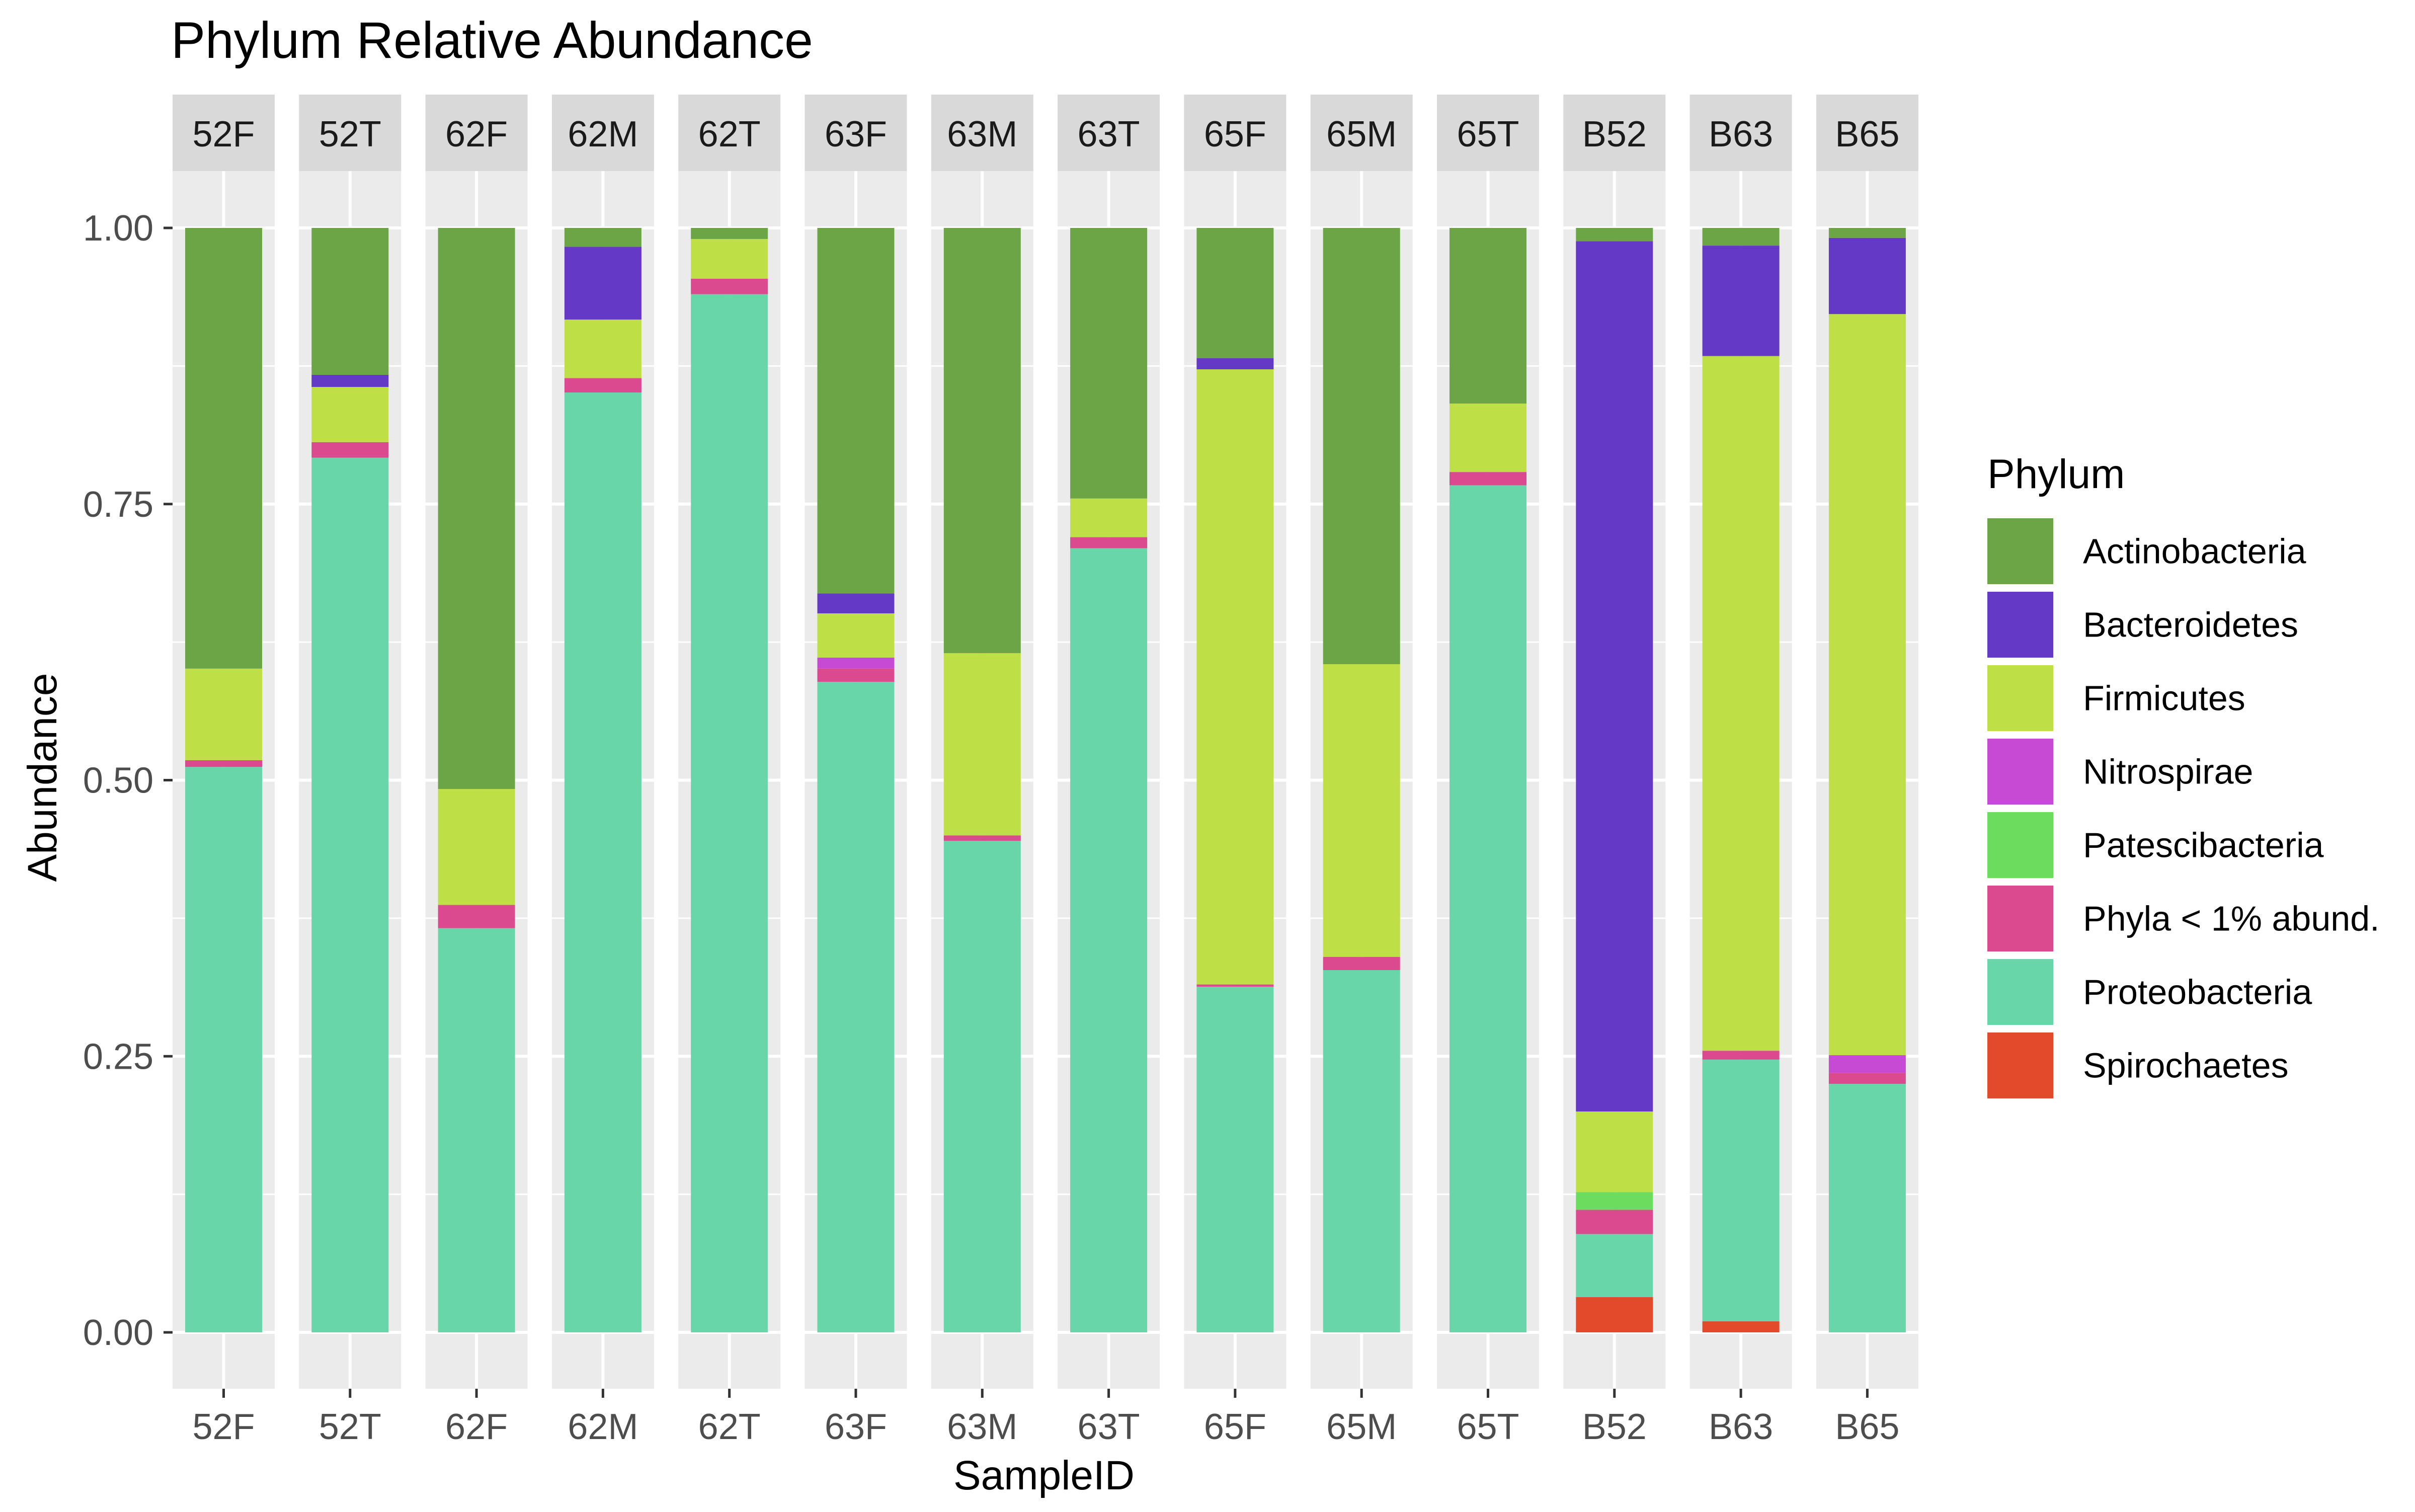  Describe the element at coordinates (118, 781) in the screenshot. I see `y-tick-label: 0.50` at that location.